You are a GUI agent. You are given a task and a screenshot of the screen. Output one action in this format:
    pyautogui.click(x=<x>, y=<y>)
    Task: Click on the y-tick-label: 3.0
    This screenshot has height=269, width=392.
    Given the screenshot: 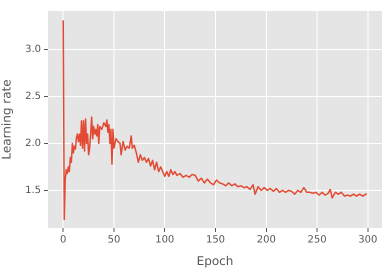 What is the action you would take?
    pyautogui.click(x=33, y=50)
    